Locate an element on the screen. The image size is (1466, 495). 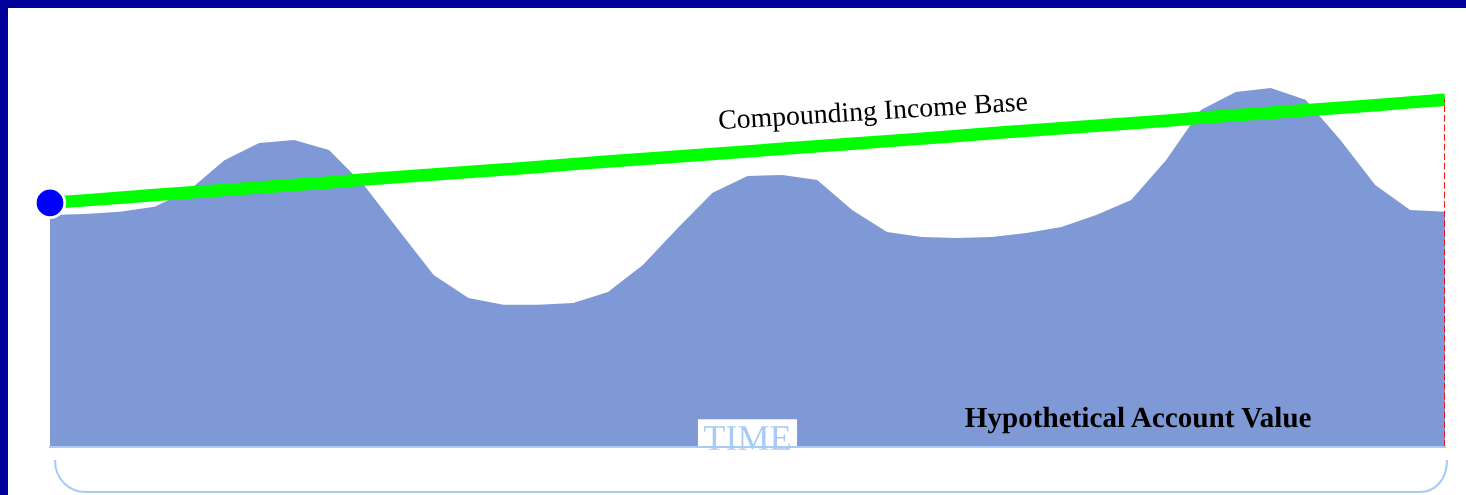
annotation: Compounding Income Base is located at coordinates (873, 113).